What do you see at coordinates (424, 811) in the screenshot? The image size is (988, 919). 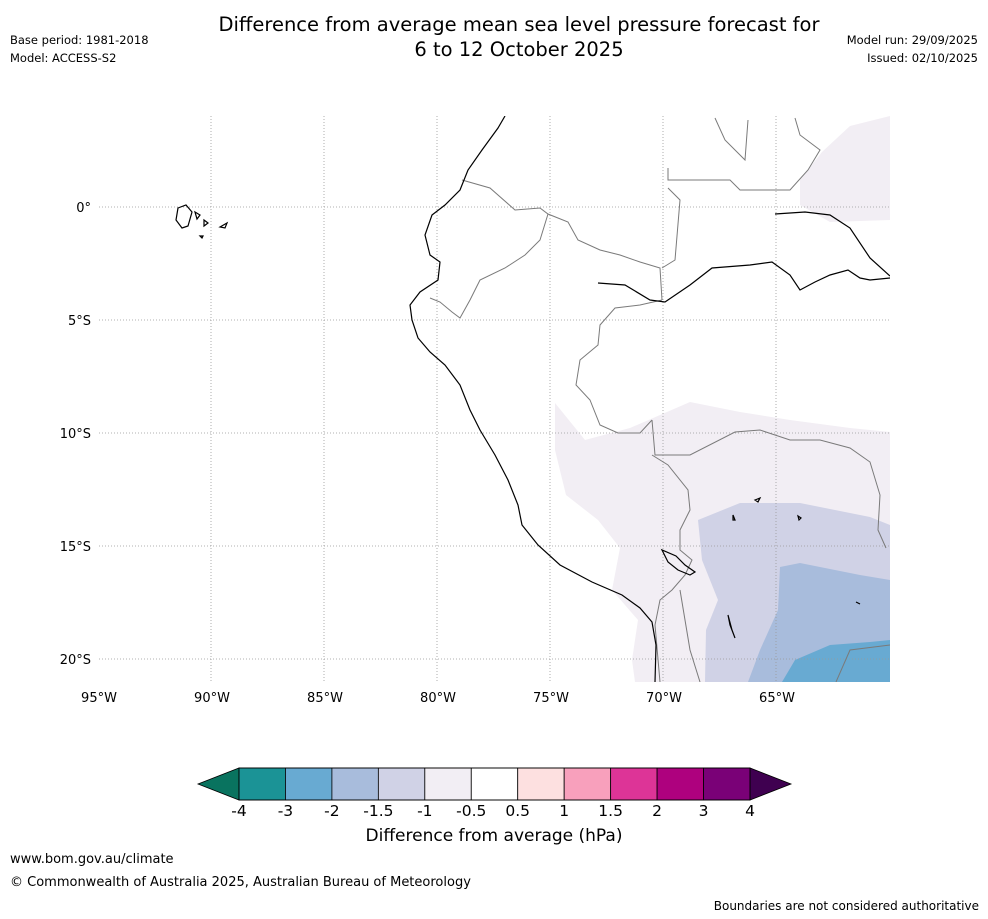 I see `colorbar-tick-label: -1` at bounding box center [424, 811].